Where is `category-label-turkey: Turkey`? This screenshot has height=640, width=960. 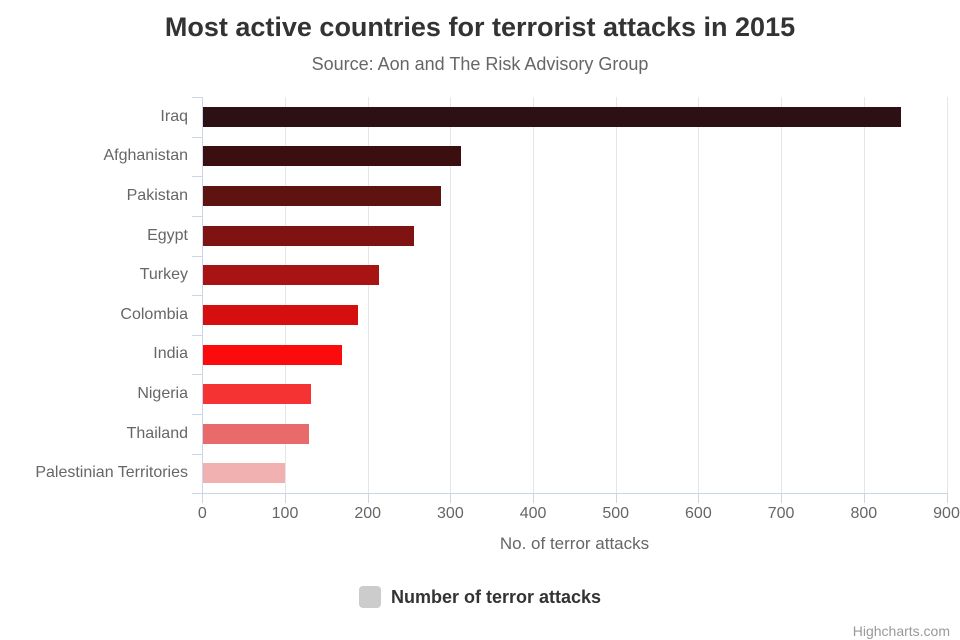 category-label-turkey: Turkey is located at coordinates (163, 275).